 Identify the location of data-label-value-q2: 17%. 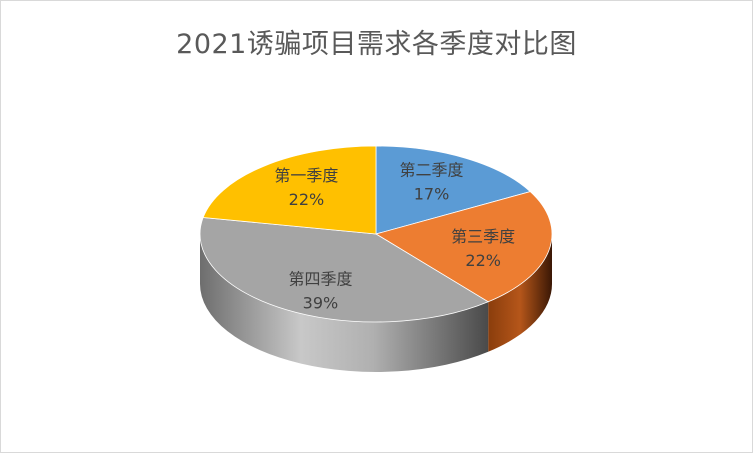
(432, 193).